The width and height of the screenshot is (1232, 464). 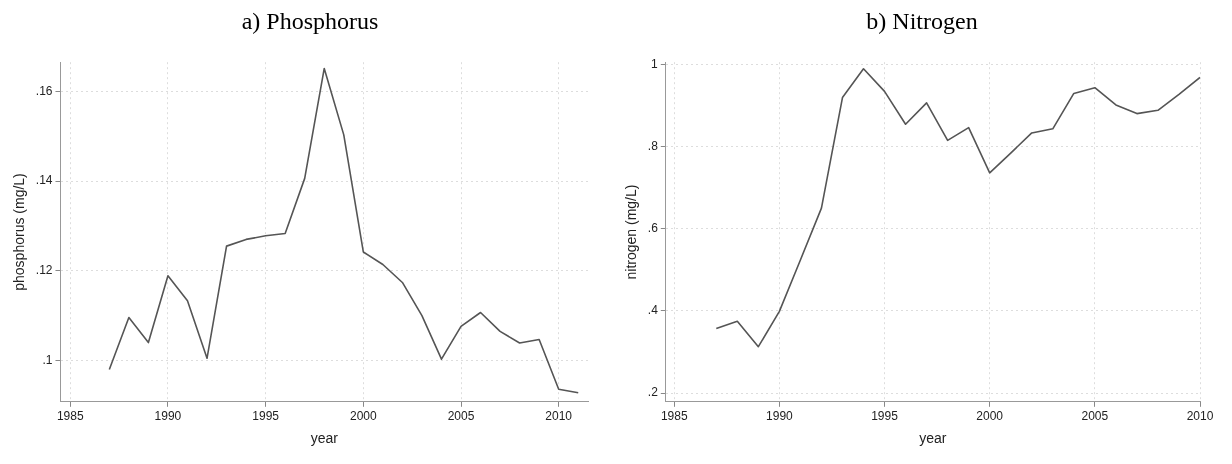 What do you see at coordinates (922, 22) in the screenshot?
I see `chart-title: b) Nitrogen` at bounding box center [922, 22].